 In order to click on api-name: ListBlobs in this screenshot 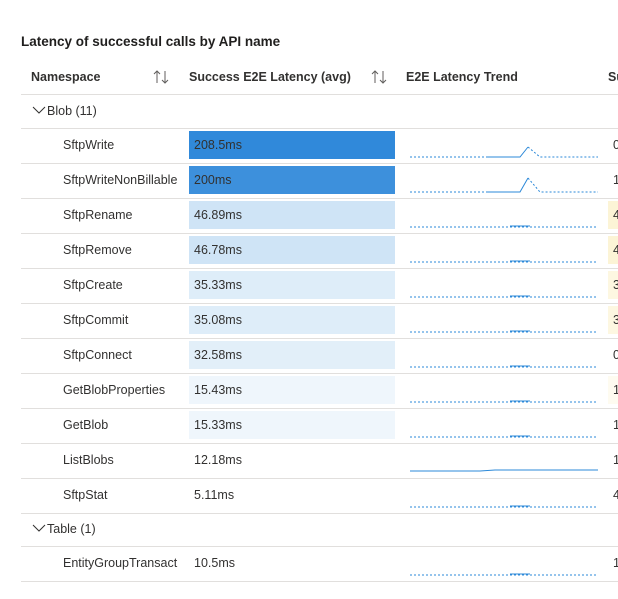, I will do `click(88, 460)`.